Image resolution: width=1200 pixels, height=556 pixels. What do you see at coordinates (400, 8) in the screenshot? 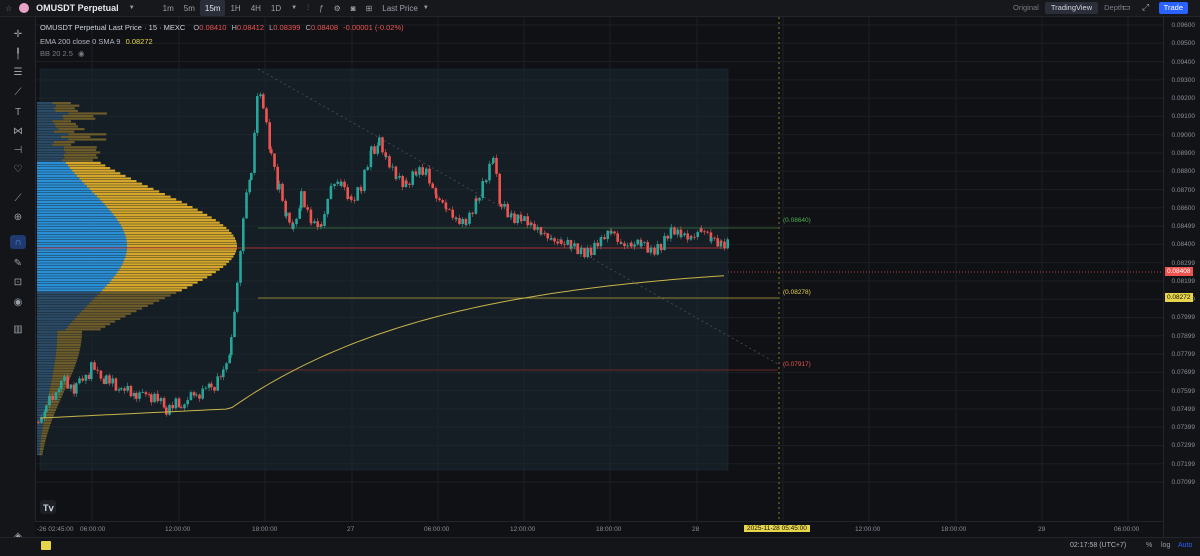
I see `price-source-select: Last Price` at bounding box center [400, 8].